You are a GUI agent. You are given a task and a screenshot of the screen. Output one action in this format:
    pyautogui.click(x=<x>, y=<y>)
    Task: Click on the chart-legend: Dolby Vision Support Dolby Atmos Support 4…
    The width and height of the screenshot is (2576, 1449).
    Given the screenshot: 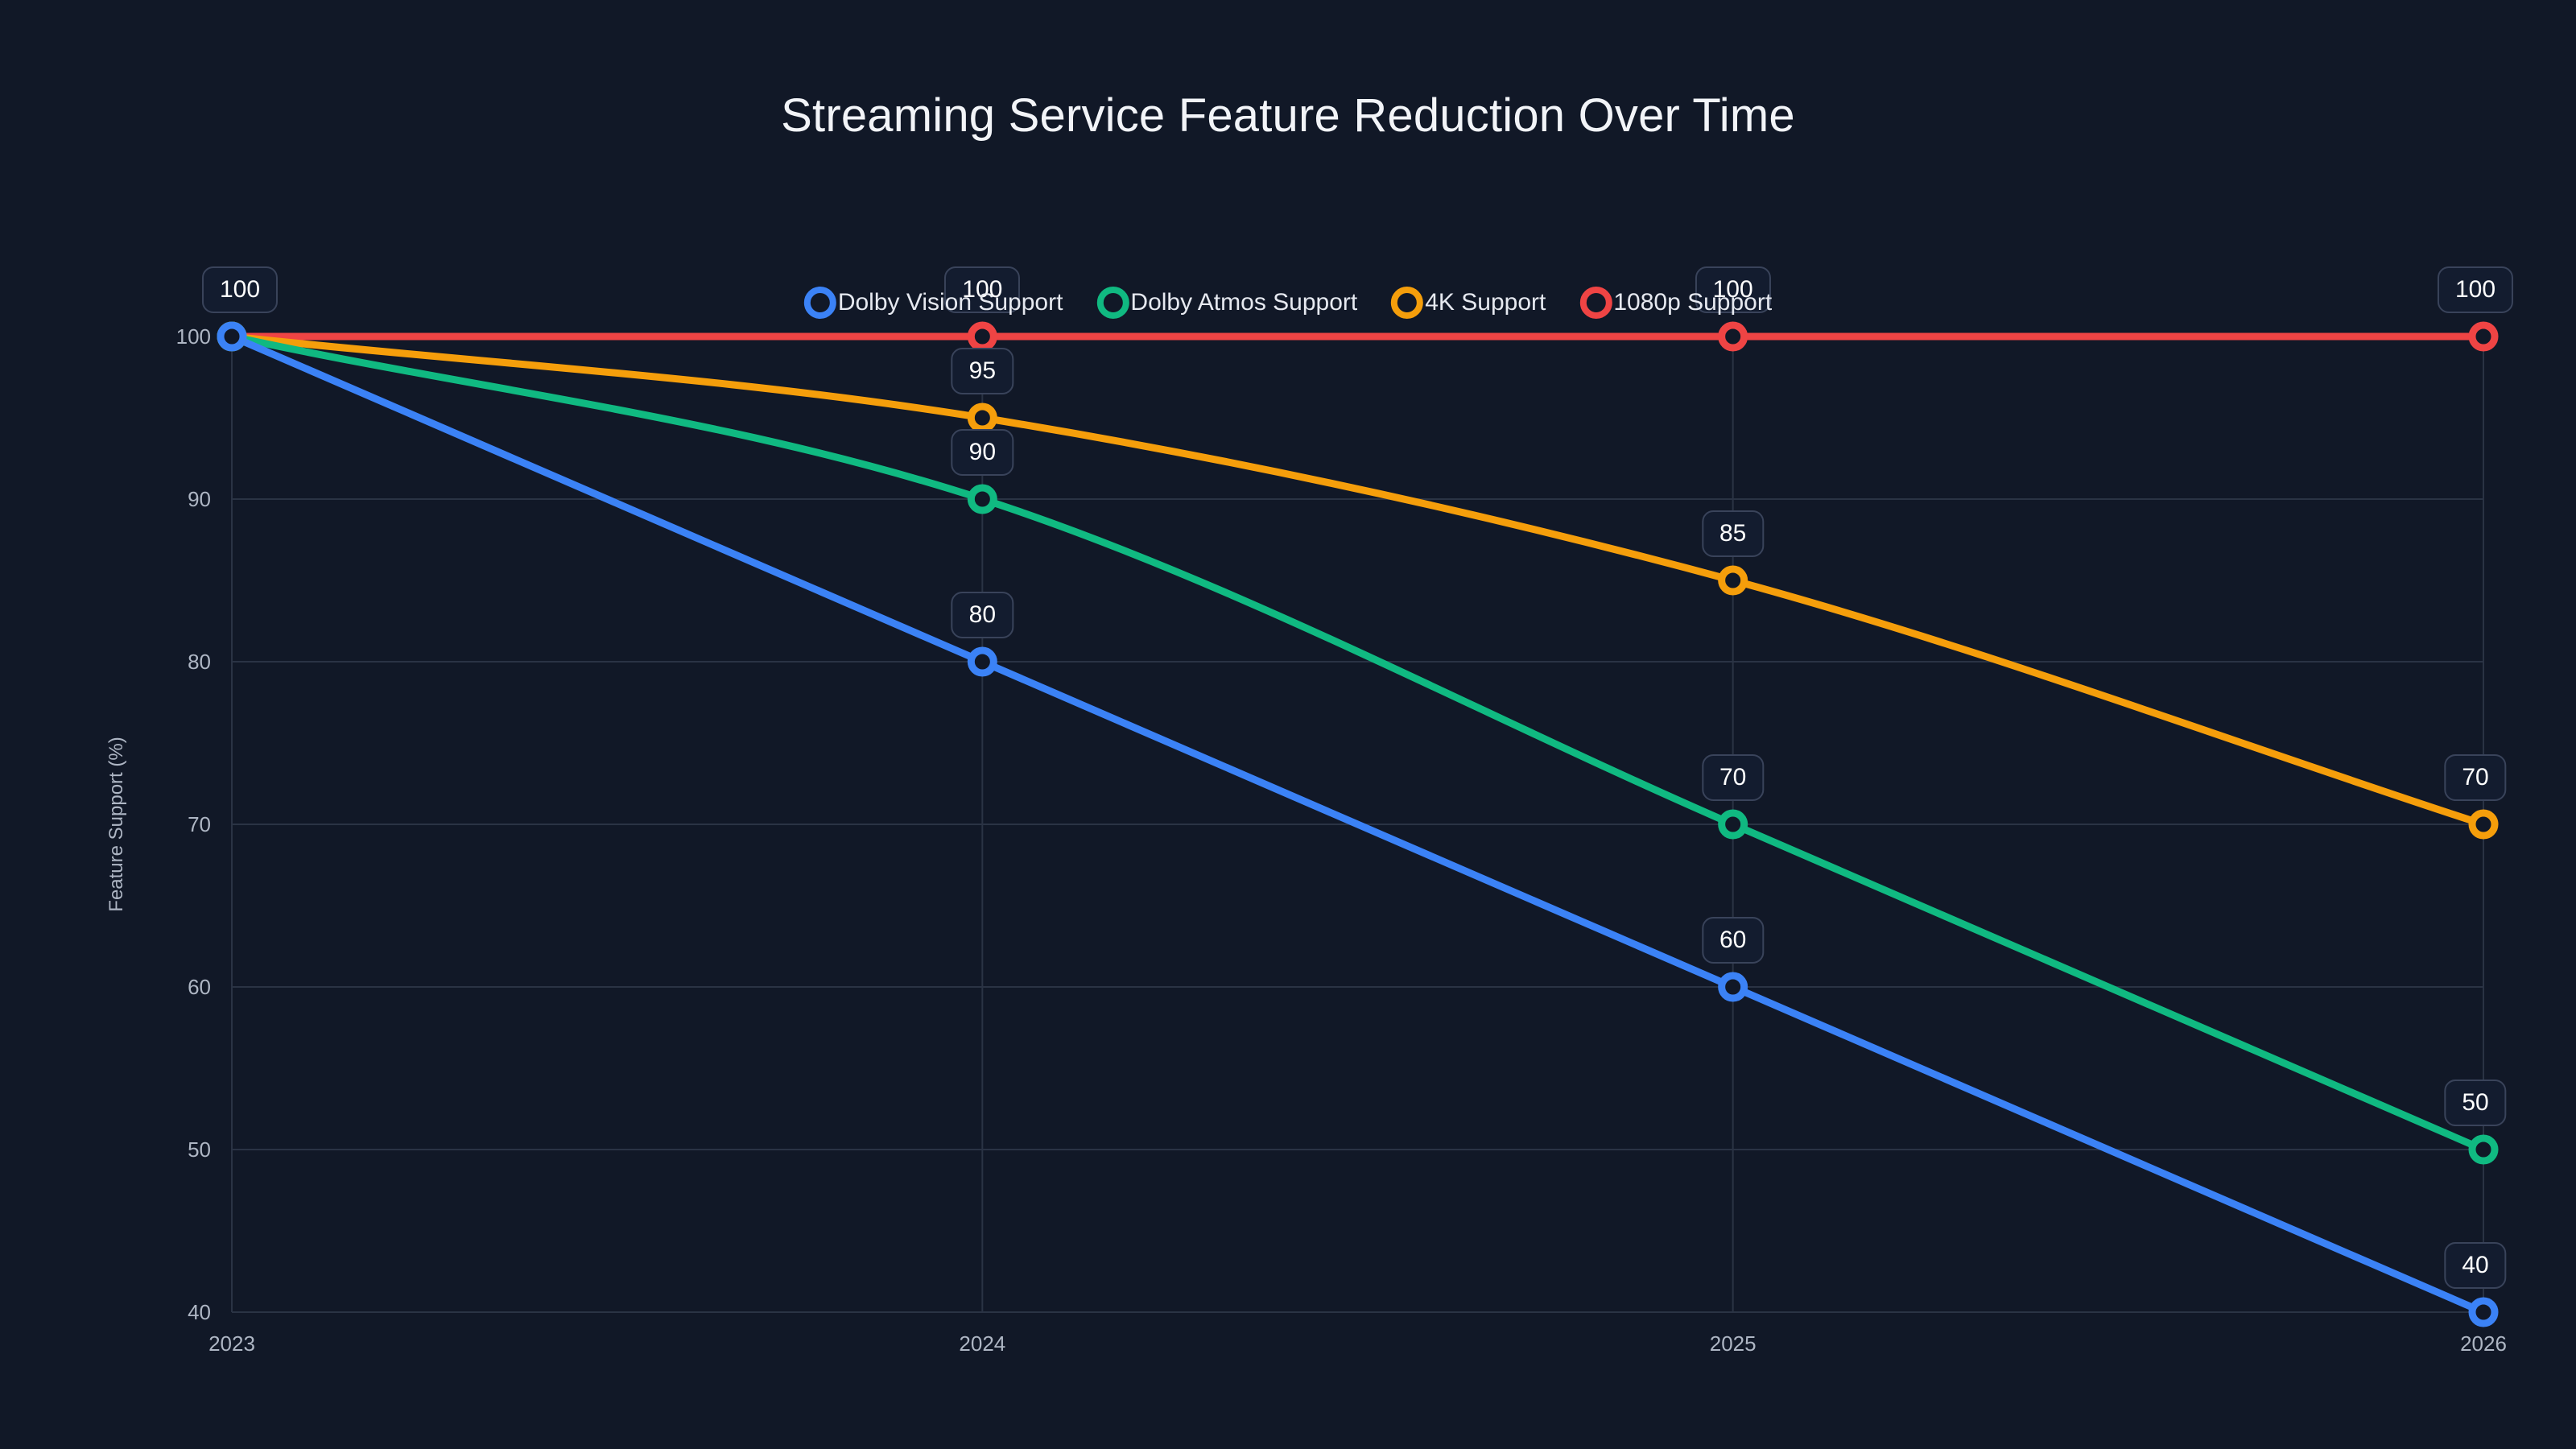 What is the action you would take?
    pyautogui.click(x=1287, y=303)
    